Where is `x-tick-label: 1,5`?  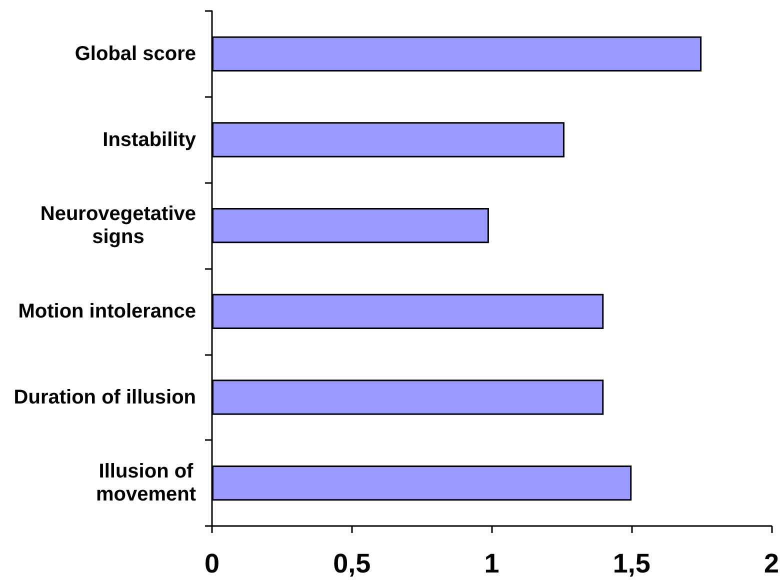
x-tick-label: 1,5 is located at coordinates (631, 563).